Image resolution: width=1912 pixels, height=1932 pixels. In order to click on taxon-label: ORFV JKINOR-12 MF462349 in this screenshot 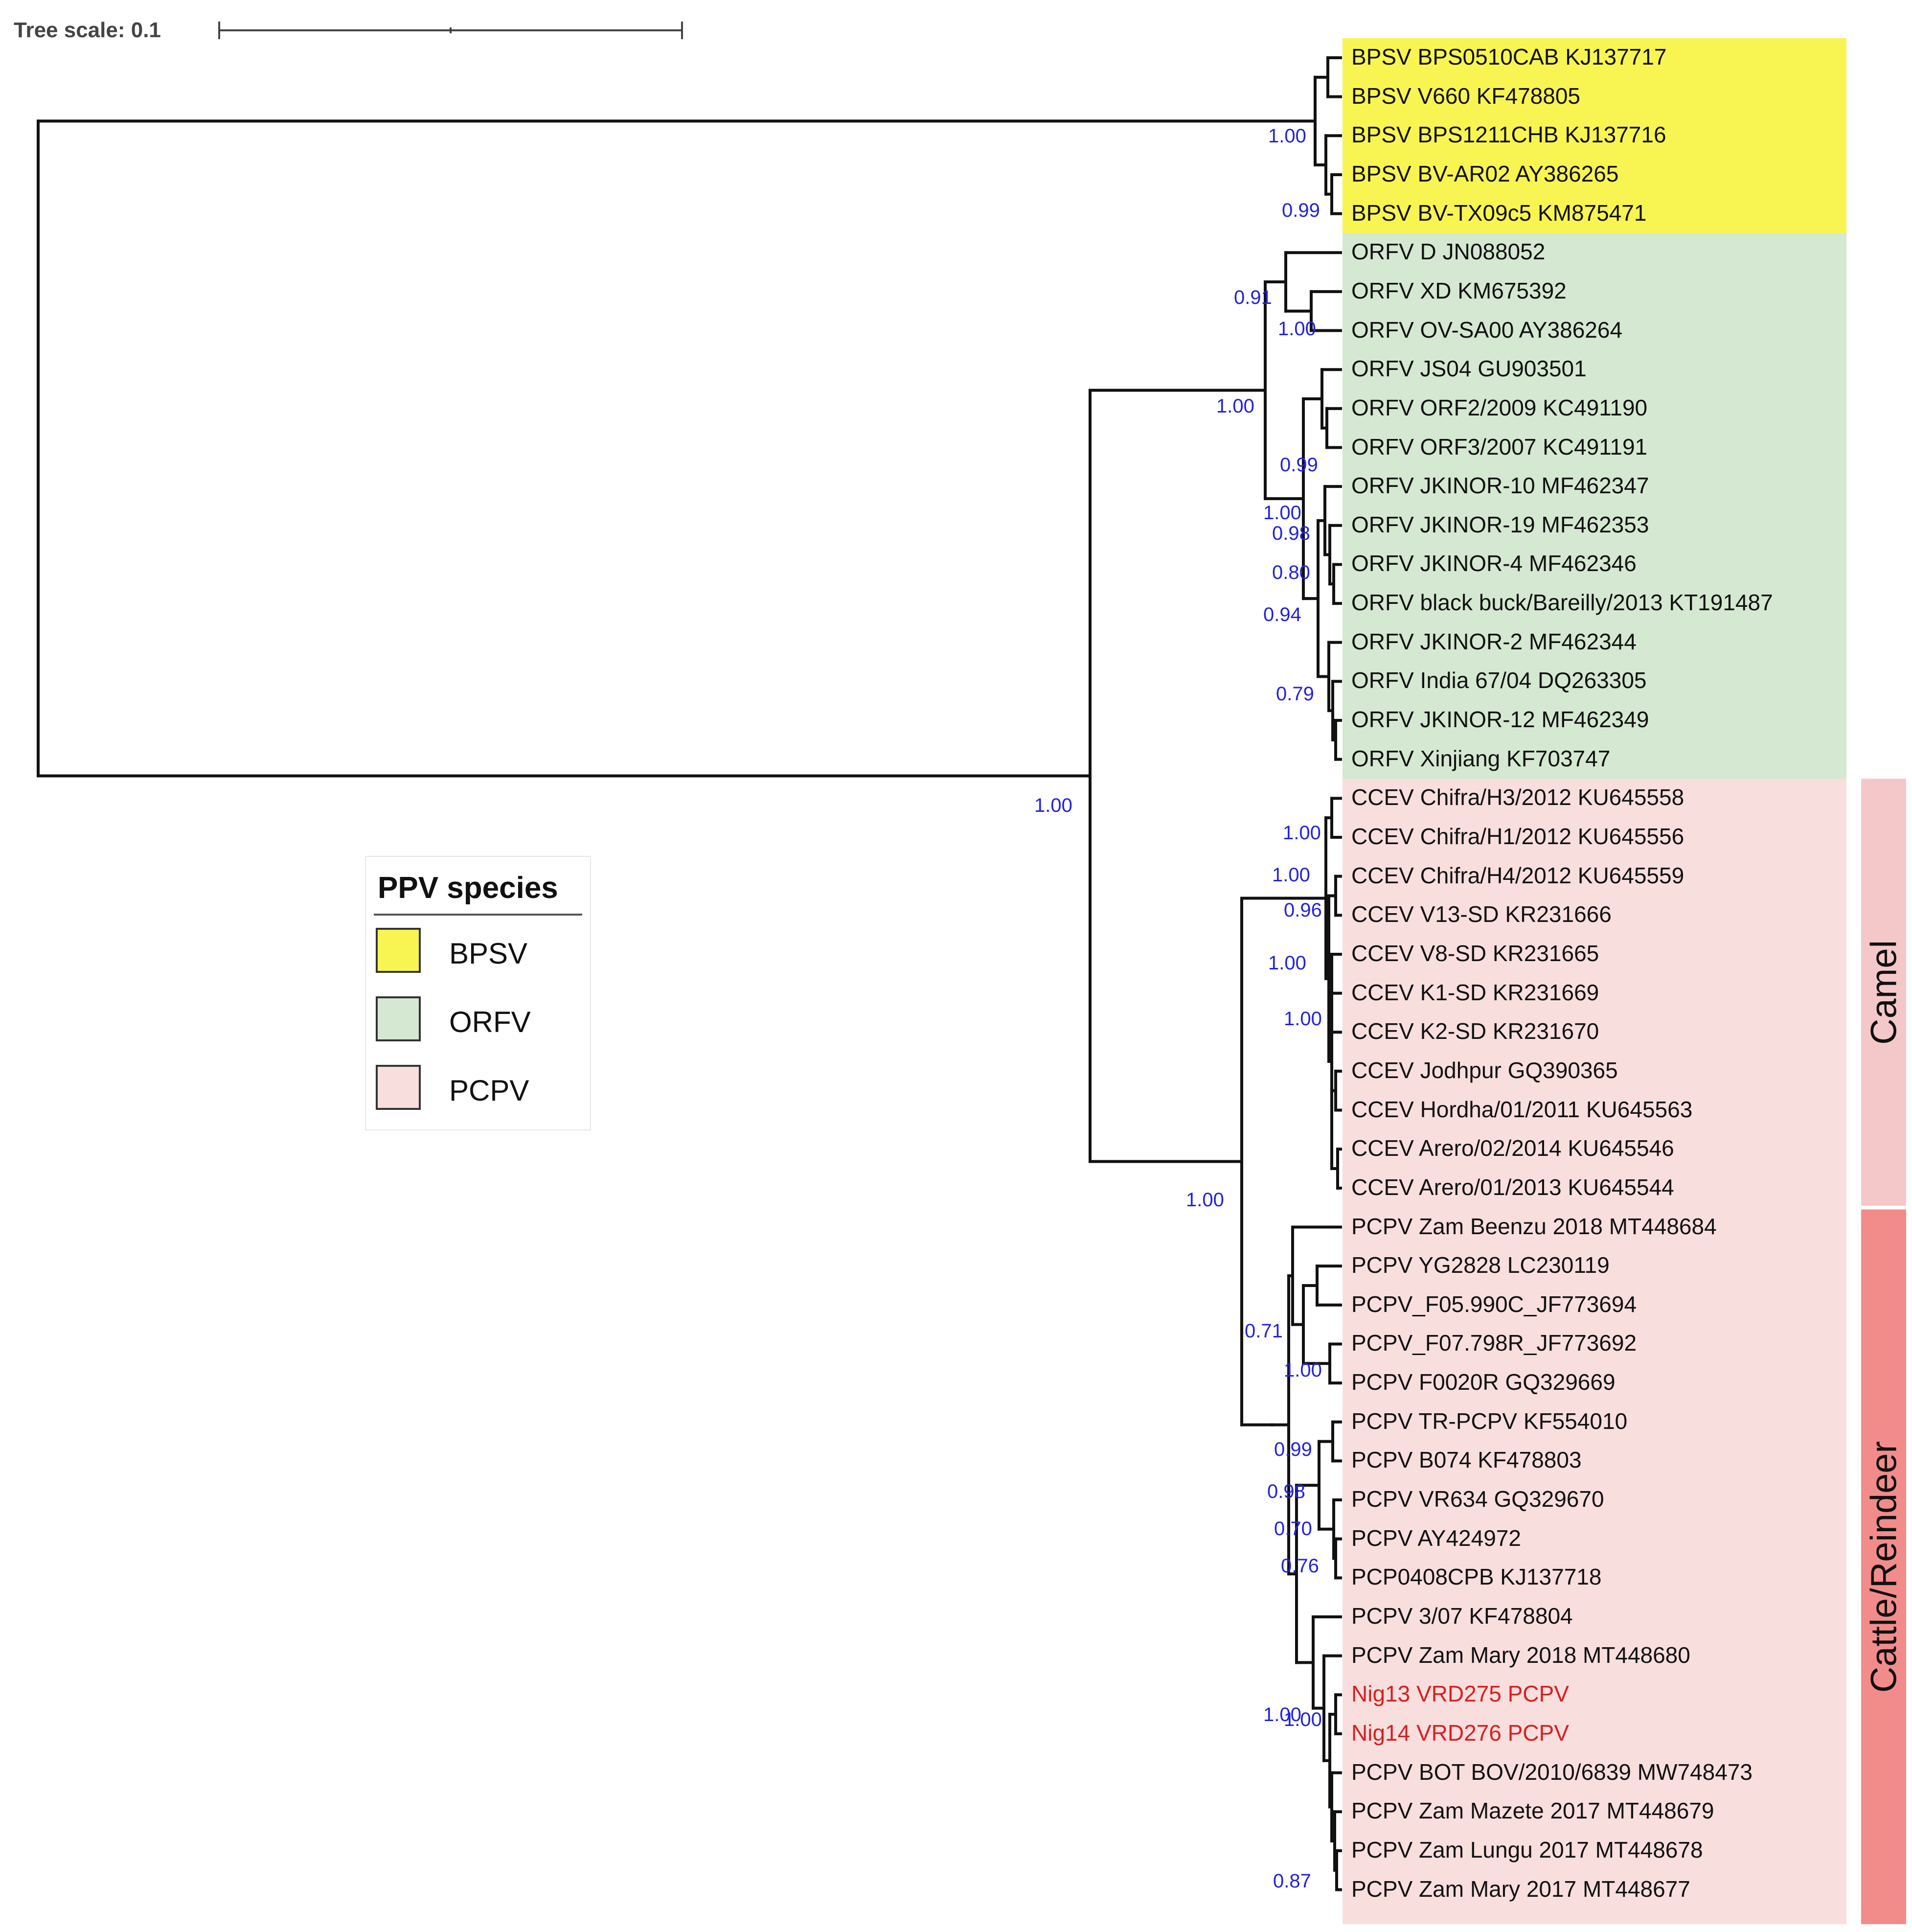, I will do `click(1500, 720)`.